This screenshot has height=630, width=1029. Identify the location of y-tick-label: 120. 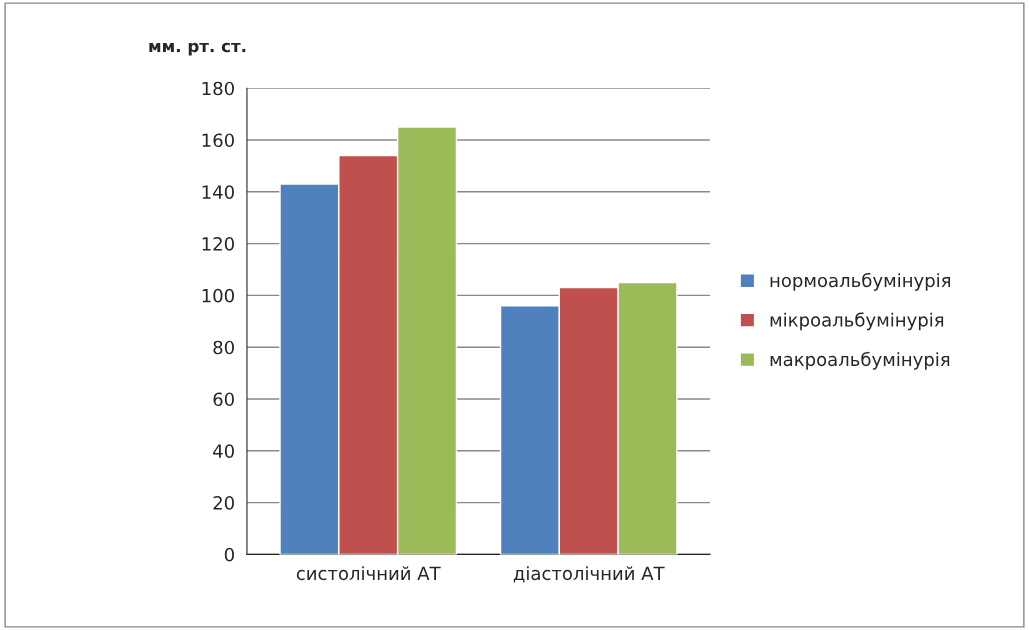
(218, 244).